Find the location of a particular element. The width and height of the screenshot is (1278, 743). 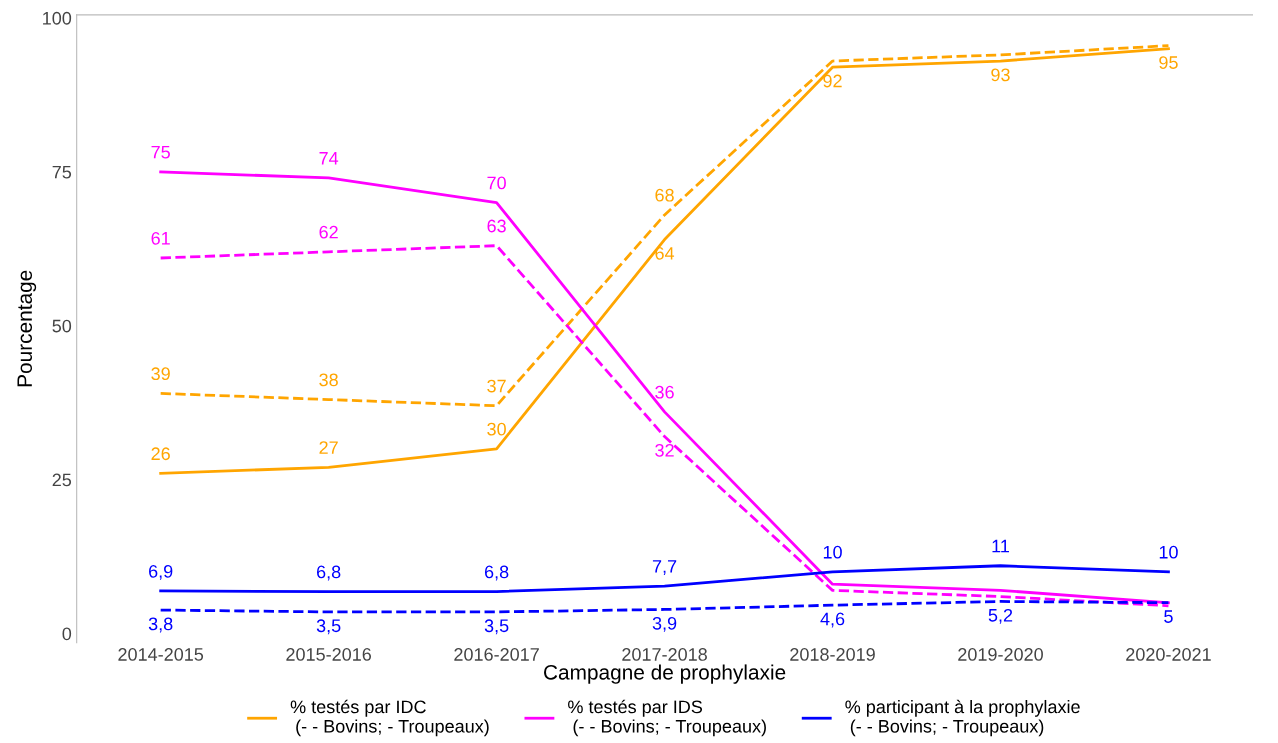

data-label: 93 is located at coordinates (1000, 75).